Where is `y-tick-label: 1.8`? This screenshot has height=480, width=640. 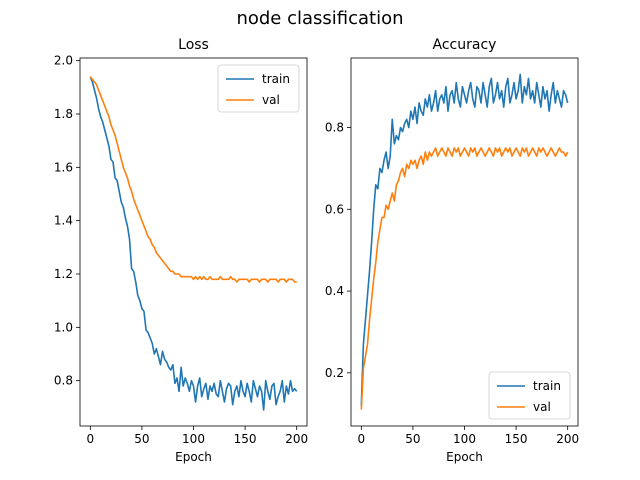
y-tick-label: 1.8 is located at coordinates (63, 114).